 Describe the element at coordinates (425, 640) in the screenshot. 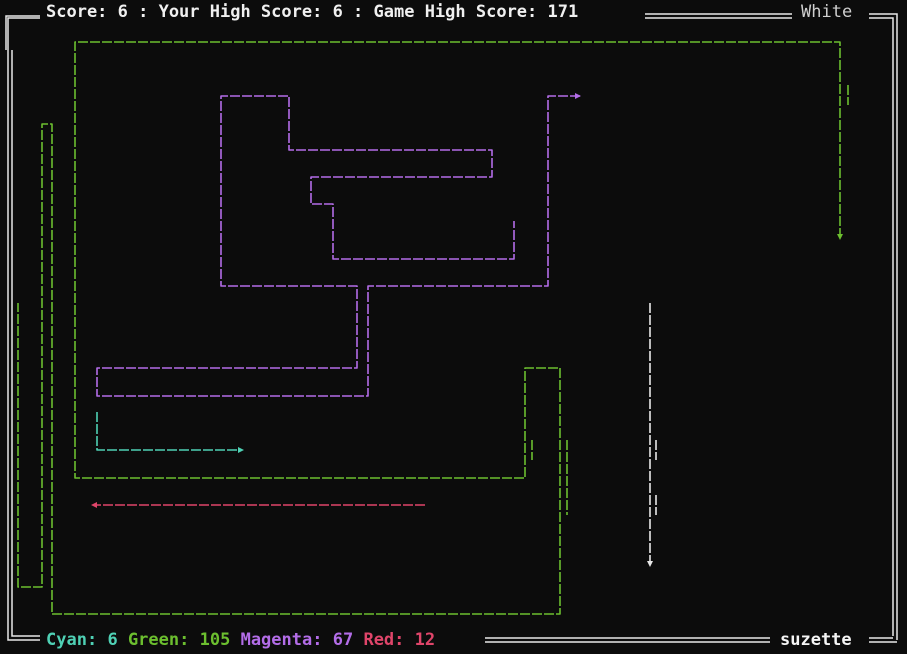

I see `score-value: 12` at that location.